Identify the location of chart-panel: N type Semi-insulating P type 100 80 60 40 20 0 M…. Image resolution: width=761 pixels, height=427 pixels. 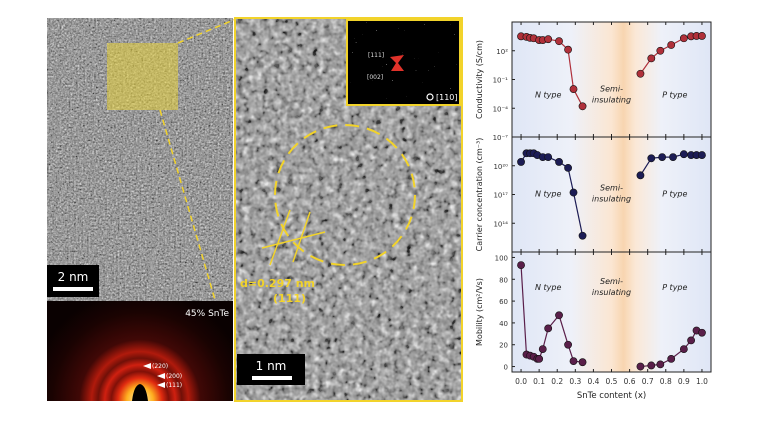
(593, 326).